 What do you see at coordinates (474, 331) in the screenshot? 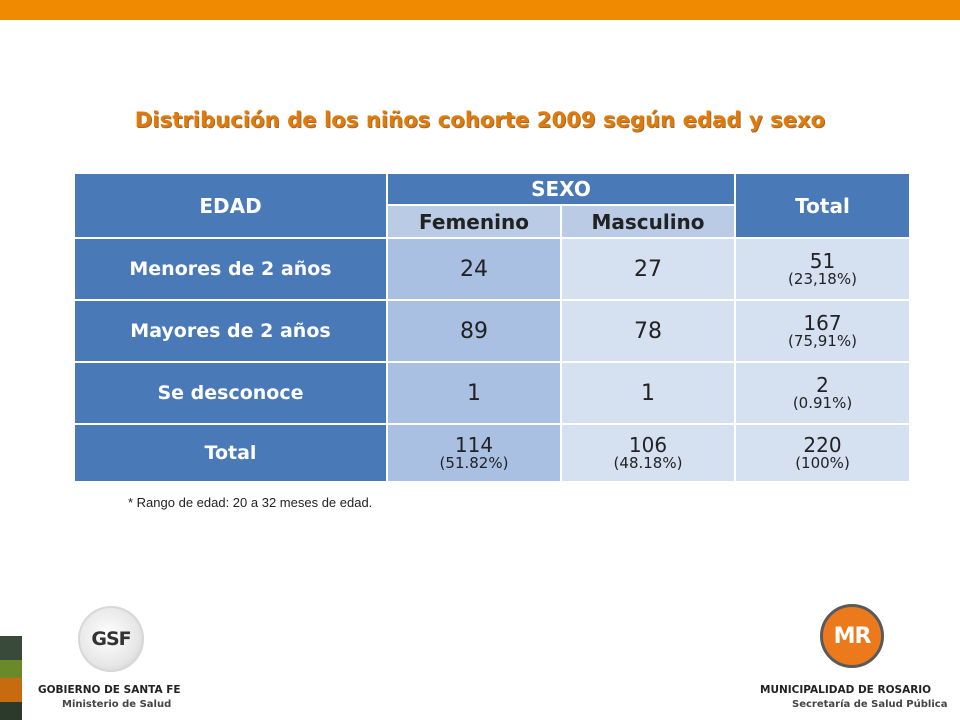
I see `cell-femenino: 89` at bounding box center [474, 331].